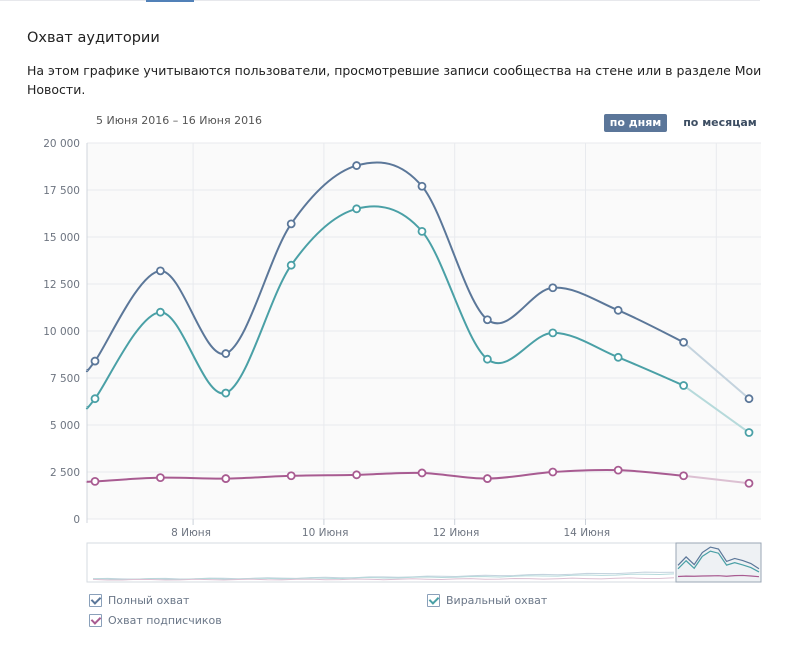 The height and width of the screenshot is (649, 790). I want to click on legend-viral-label: Виральный охват, so click(497, 600).